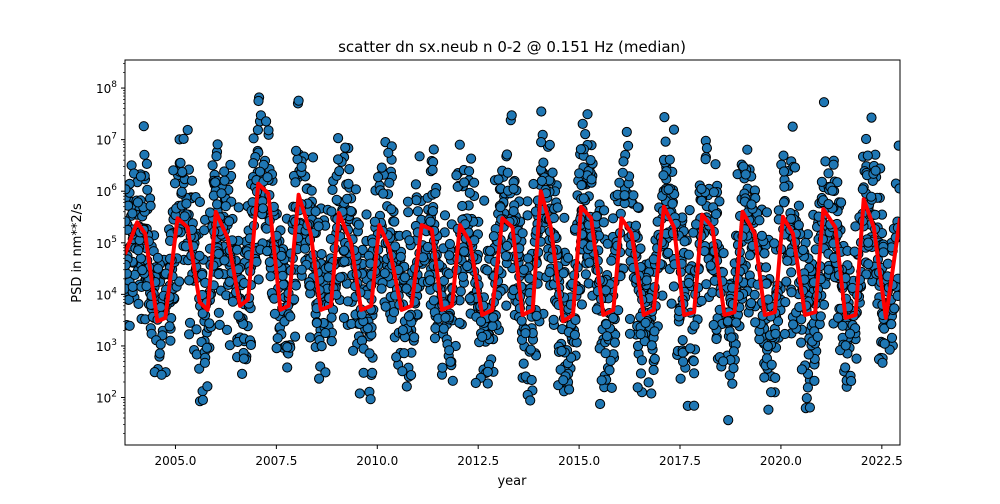 This screenshot has height=504, width=1000. I want to click on y-tick-label: 10³, so click(106, 346).